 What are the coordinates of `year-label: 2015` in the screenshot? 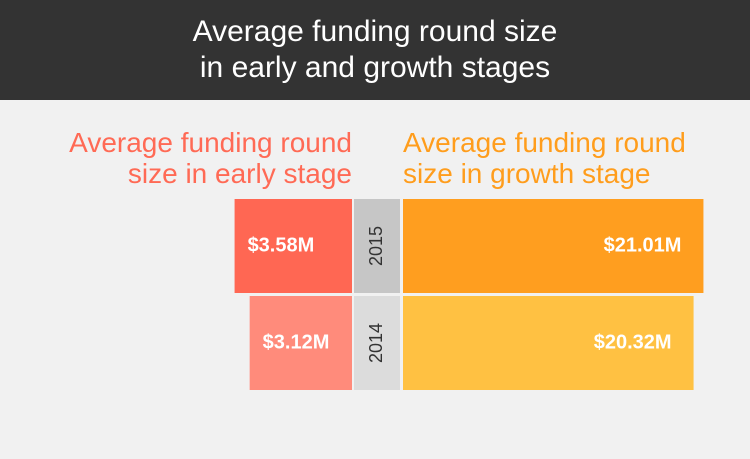 It's located at (376, 246).